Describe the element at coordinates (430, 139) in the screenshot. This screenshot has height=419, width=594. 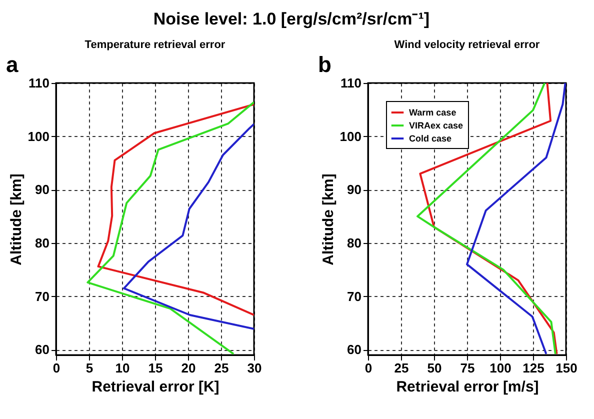
I see `legend-label: Cold case` at that location.